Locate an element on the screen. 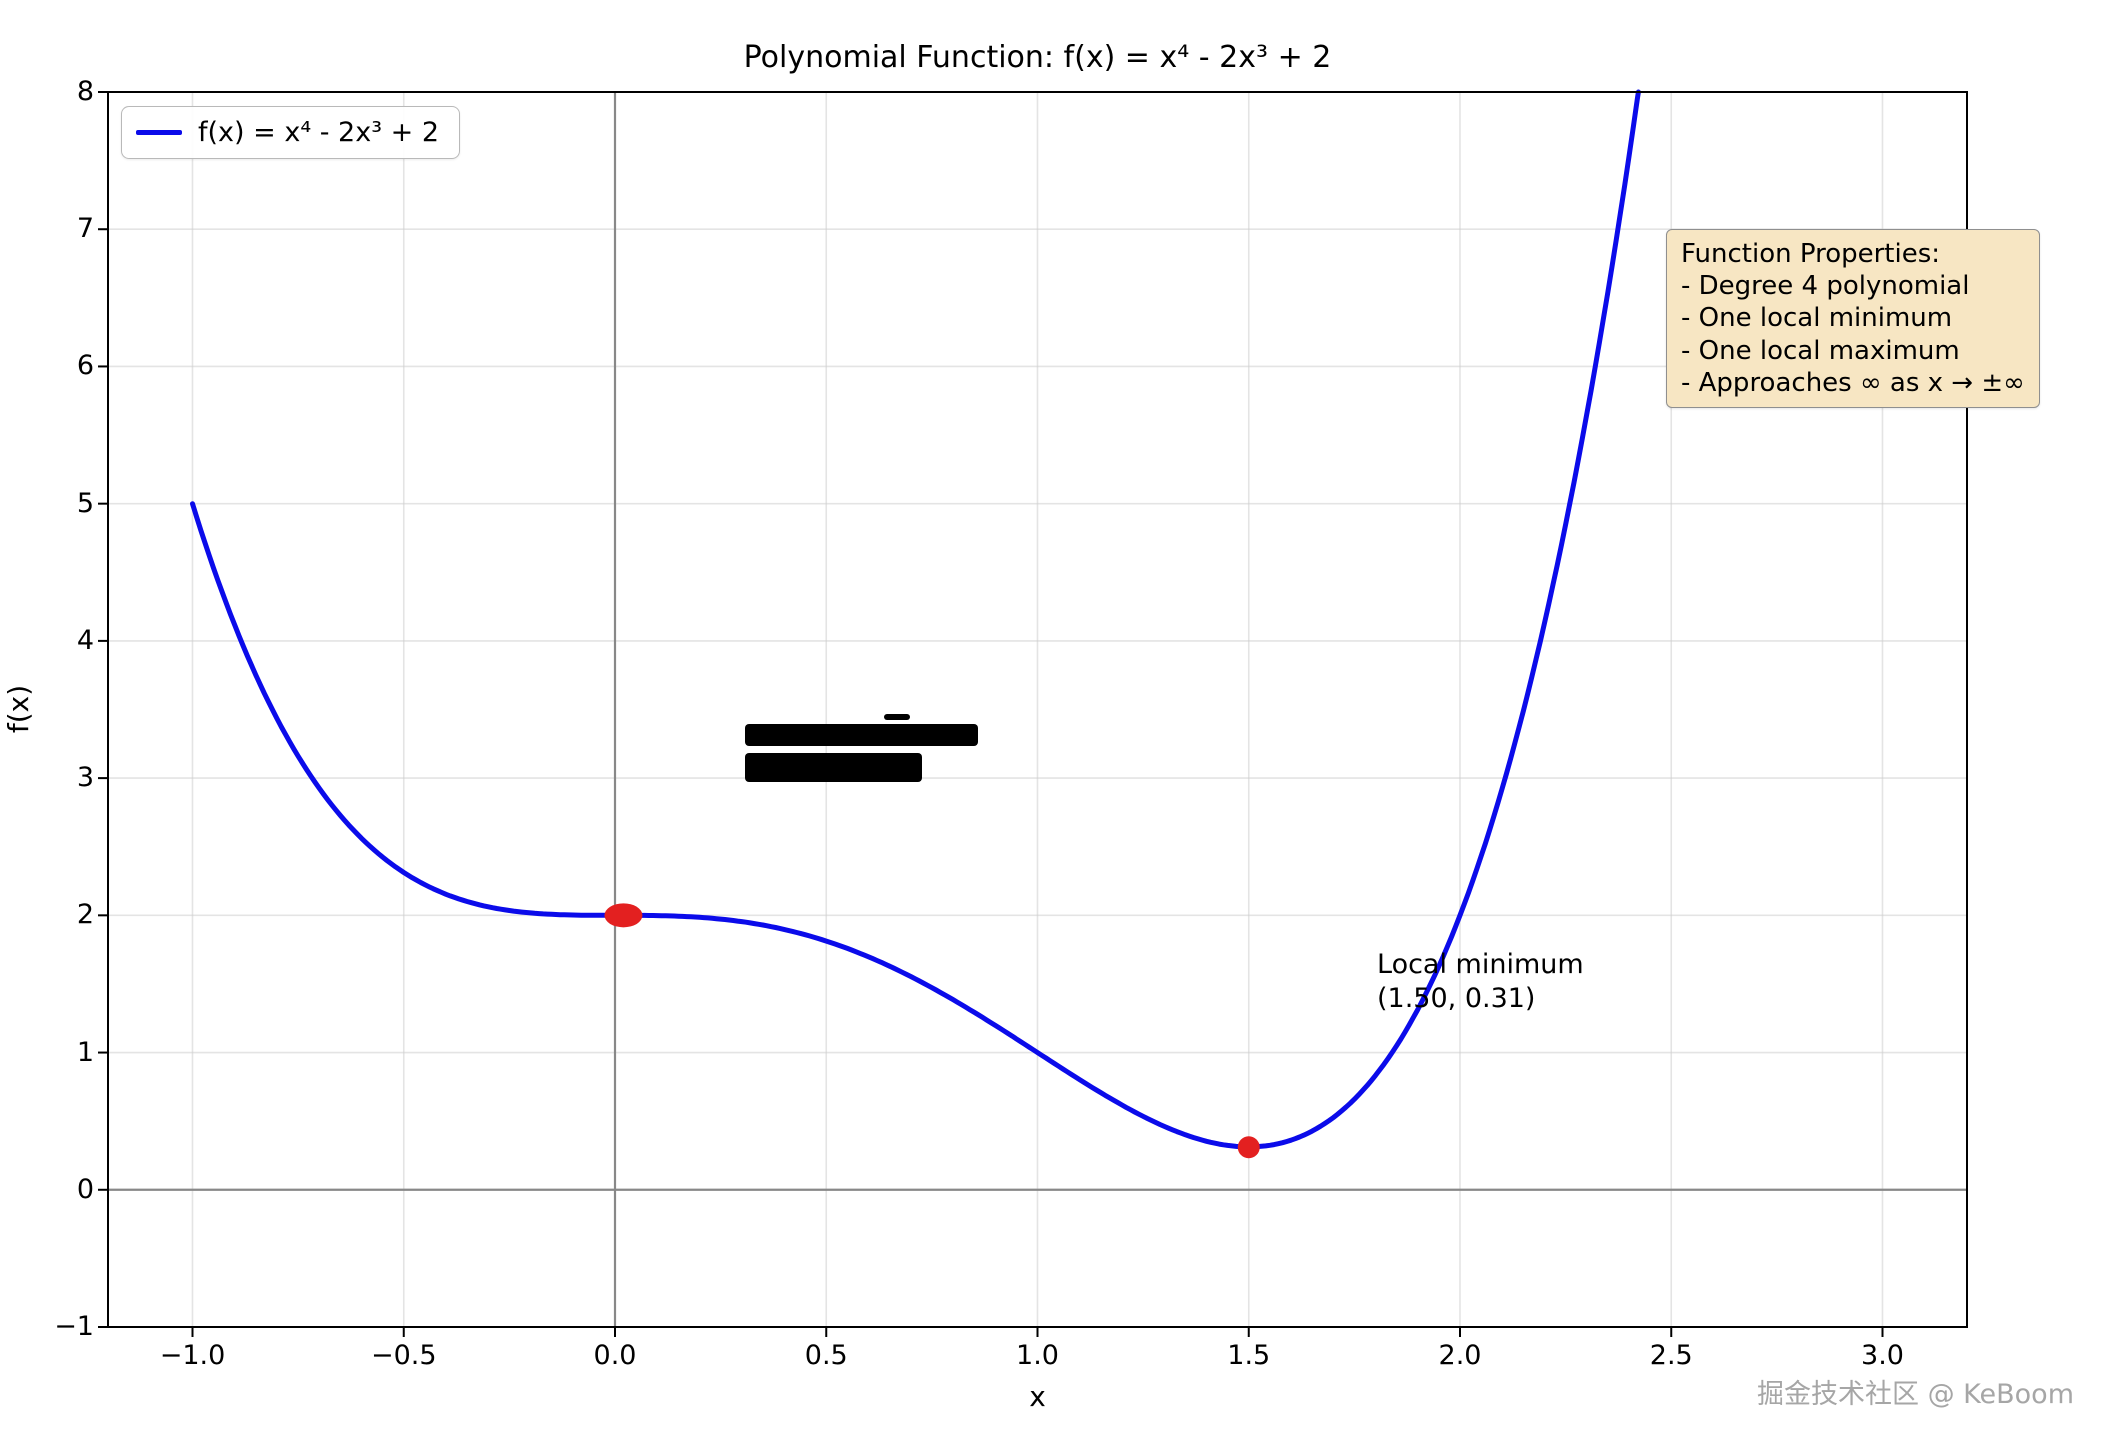 This screenshot has height=1438, width=2112. local-minimum-annotation: Local minimum (1.50, 0.31) is located at coordinates (1480, 982).